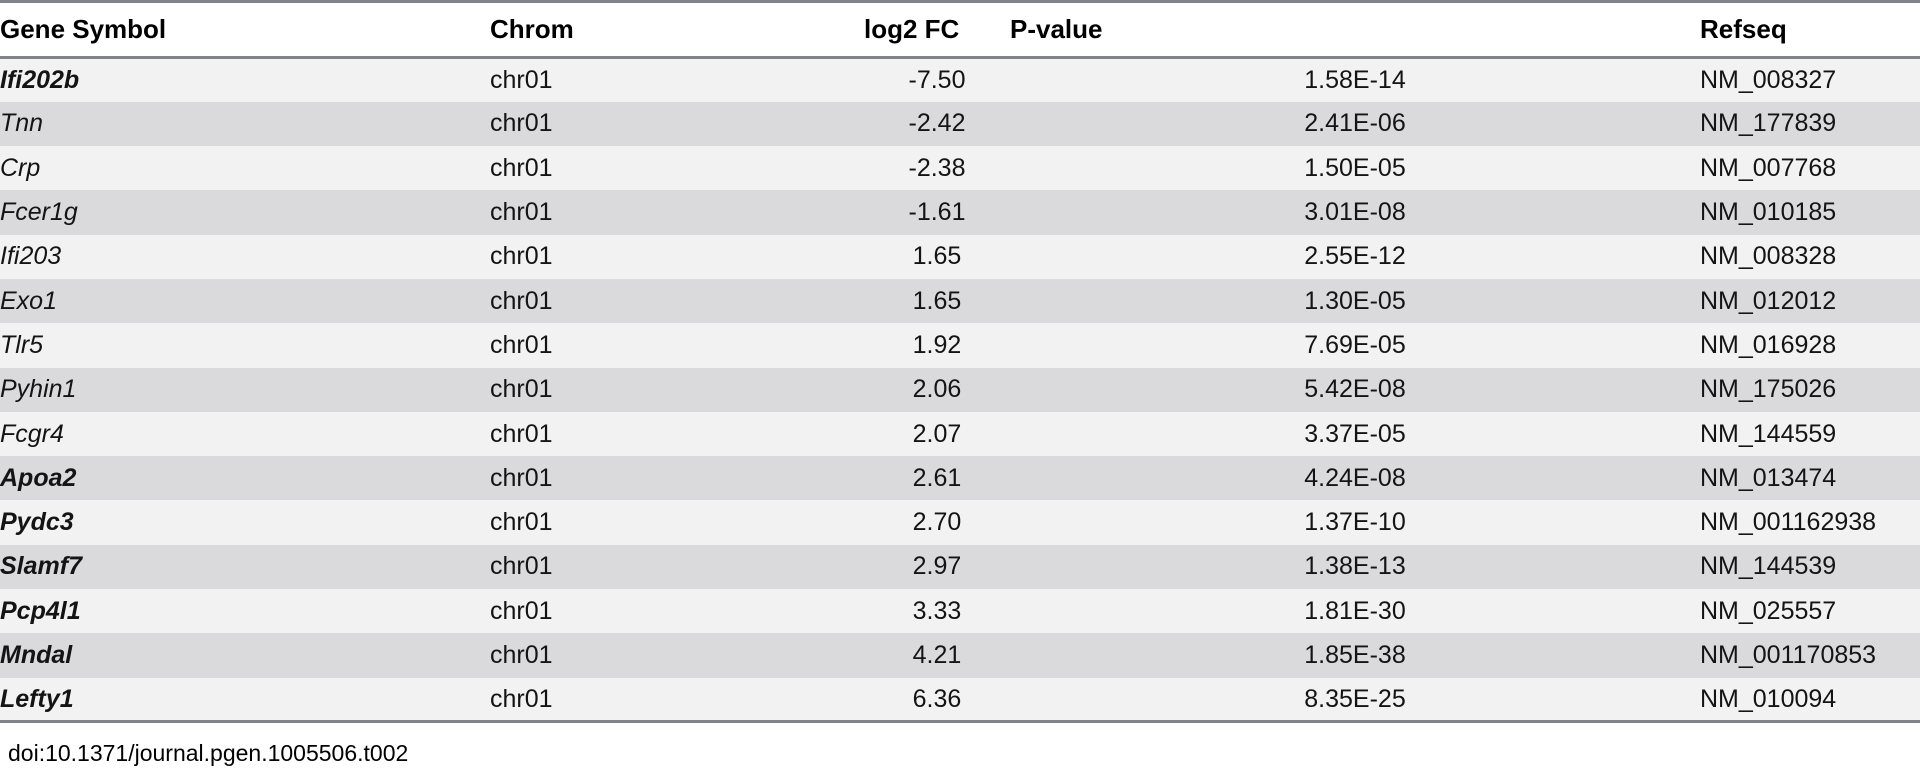  I want to click on cell-gene: Exo1, so click(28, 300).